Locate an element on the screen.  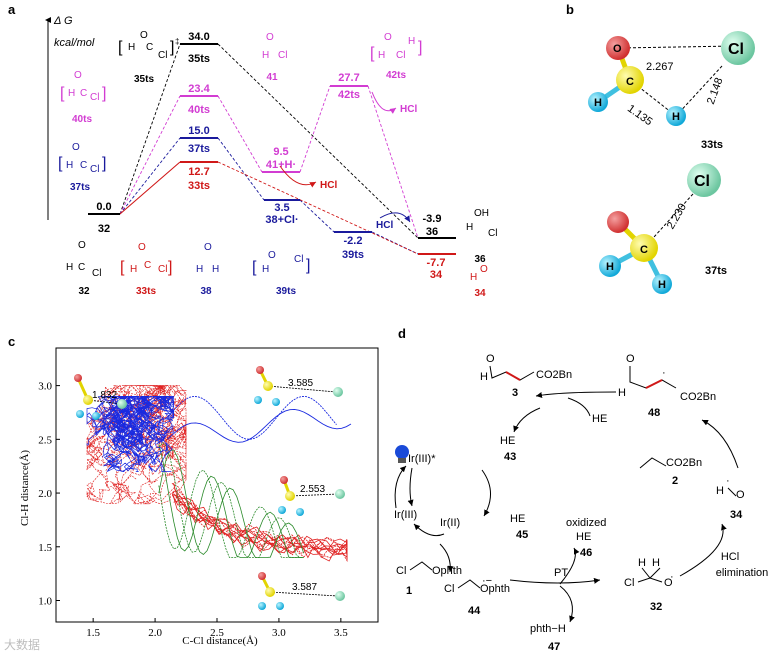
distance-annotation: 1.832 is located at coordinates (104, 395).